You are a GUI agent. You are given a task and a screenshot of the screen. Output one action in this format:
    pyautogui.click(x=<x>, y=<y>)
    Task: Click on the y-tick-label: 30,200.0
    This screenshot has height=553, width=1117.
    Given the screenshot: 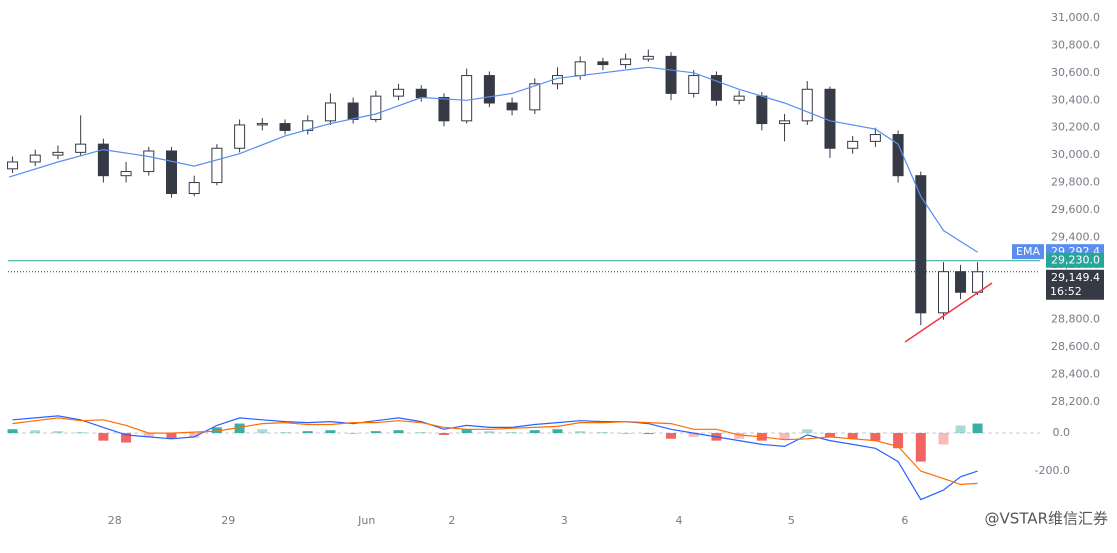 What is the action you would take?
    pyautogui.click(x=1075, y=127)
    